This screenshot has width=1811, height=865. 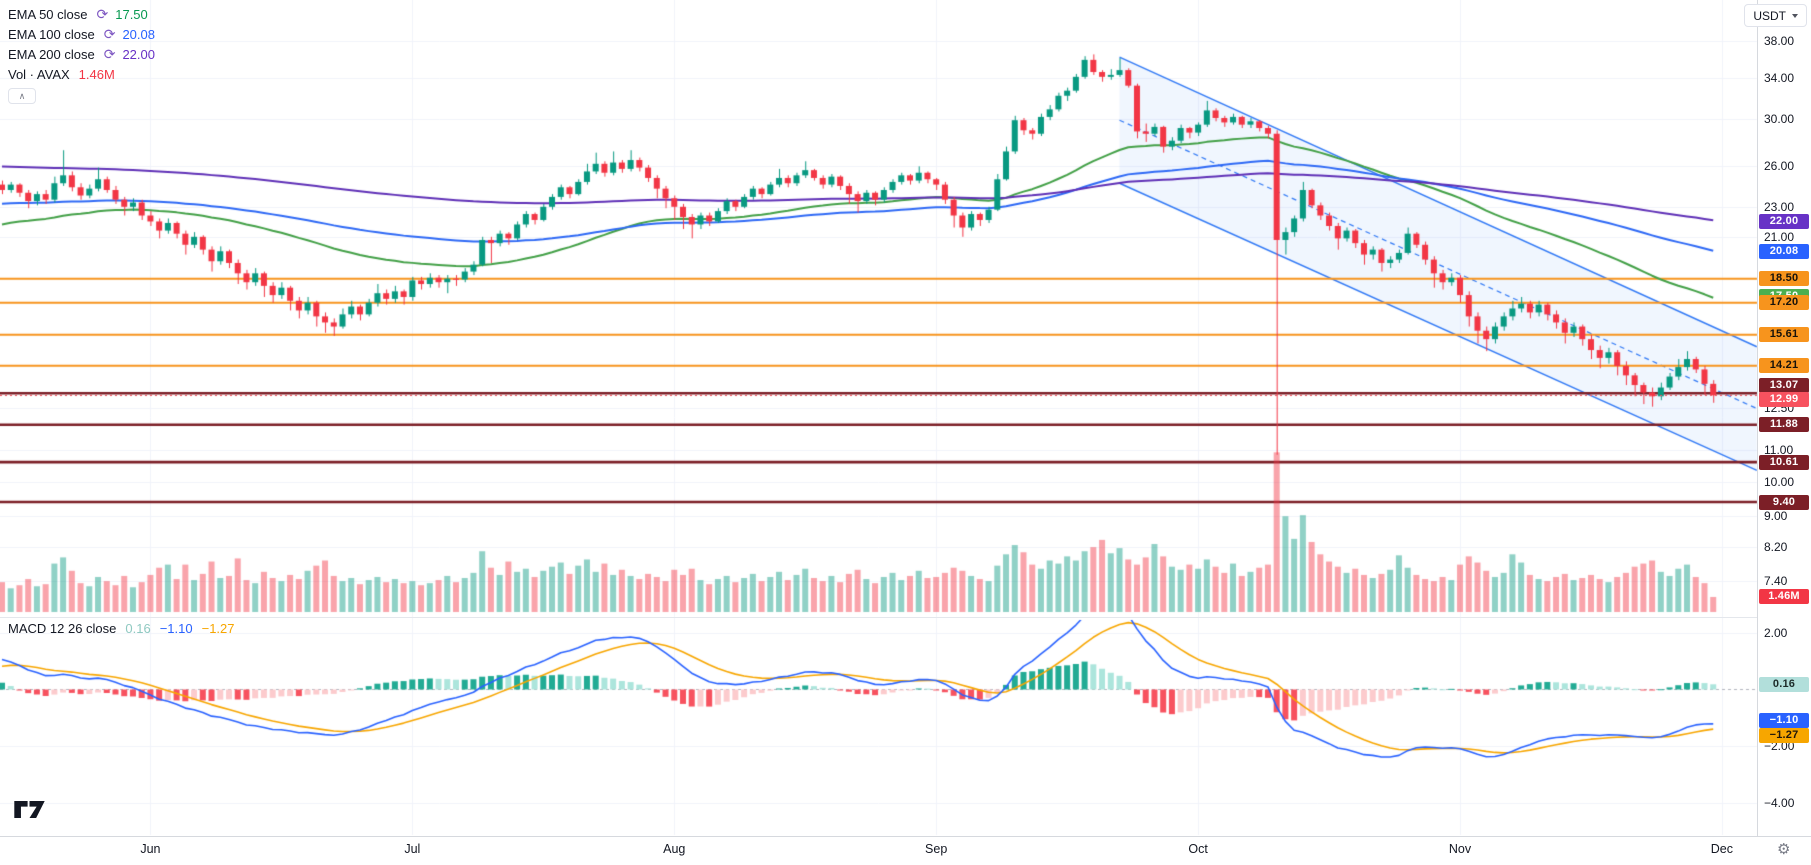 What do you see at coordinates (1784, 849) in the screenshot?
I see `time-axis-settings-gear-icon: ⚙` at bounding box center [1784, 849].